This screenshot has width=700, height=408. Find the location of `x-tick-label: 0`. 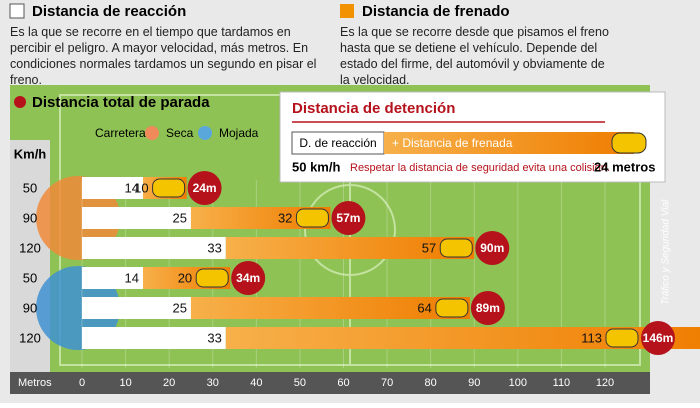

x-tick-label: 0 is located at coordinates (82, 383).